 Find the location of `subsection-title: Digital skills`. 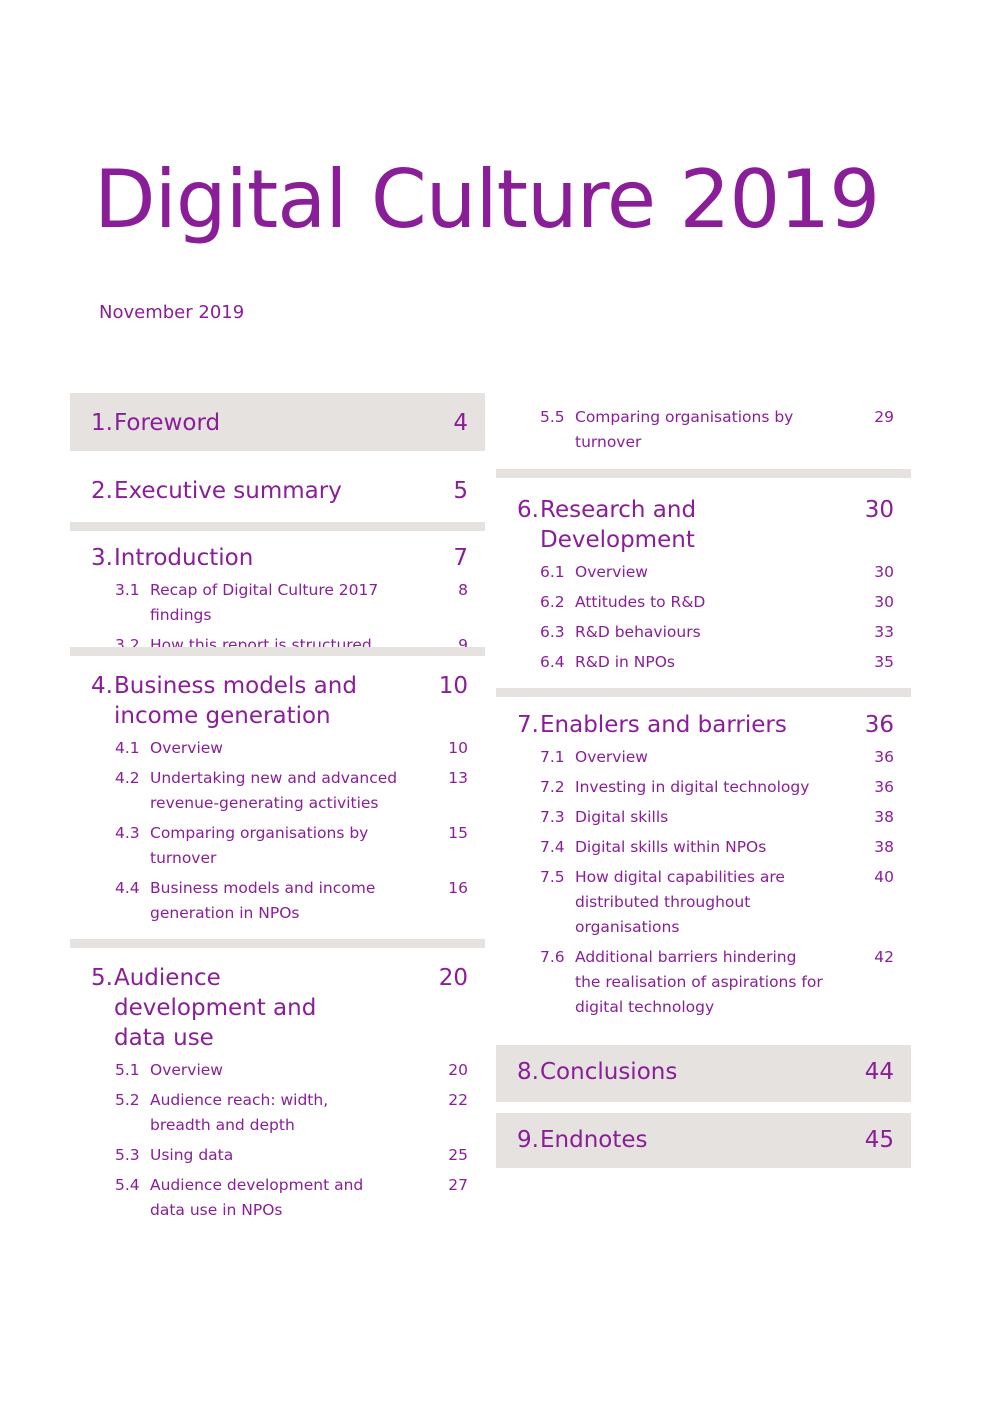

subsection-title: Digital skills is located at coordinates (622, 817).